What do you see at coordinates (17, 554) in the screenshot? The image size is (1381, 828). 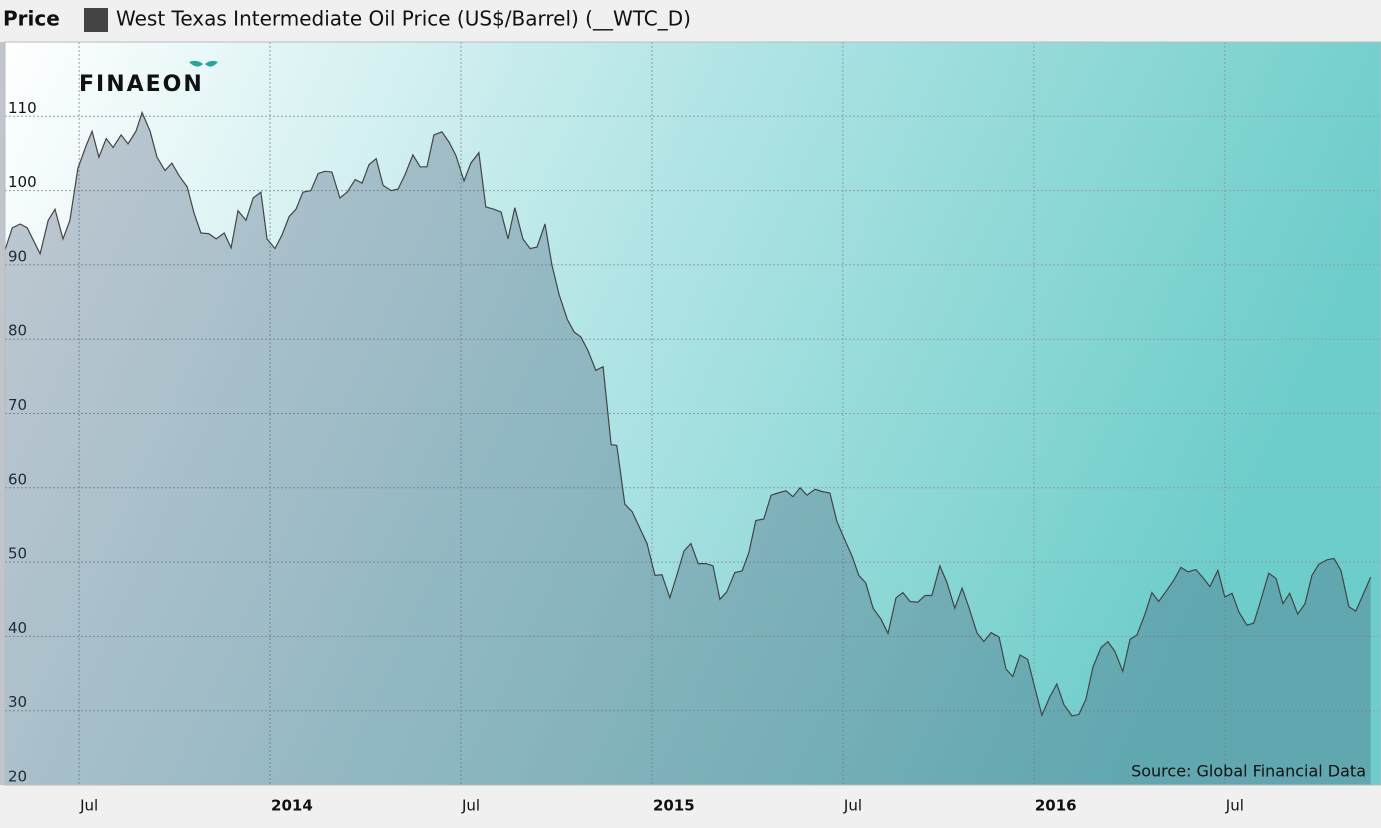 I see `y-tick-label: 50` at bounding box center [17, 554].